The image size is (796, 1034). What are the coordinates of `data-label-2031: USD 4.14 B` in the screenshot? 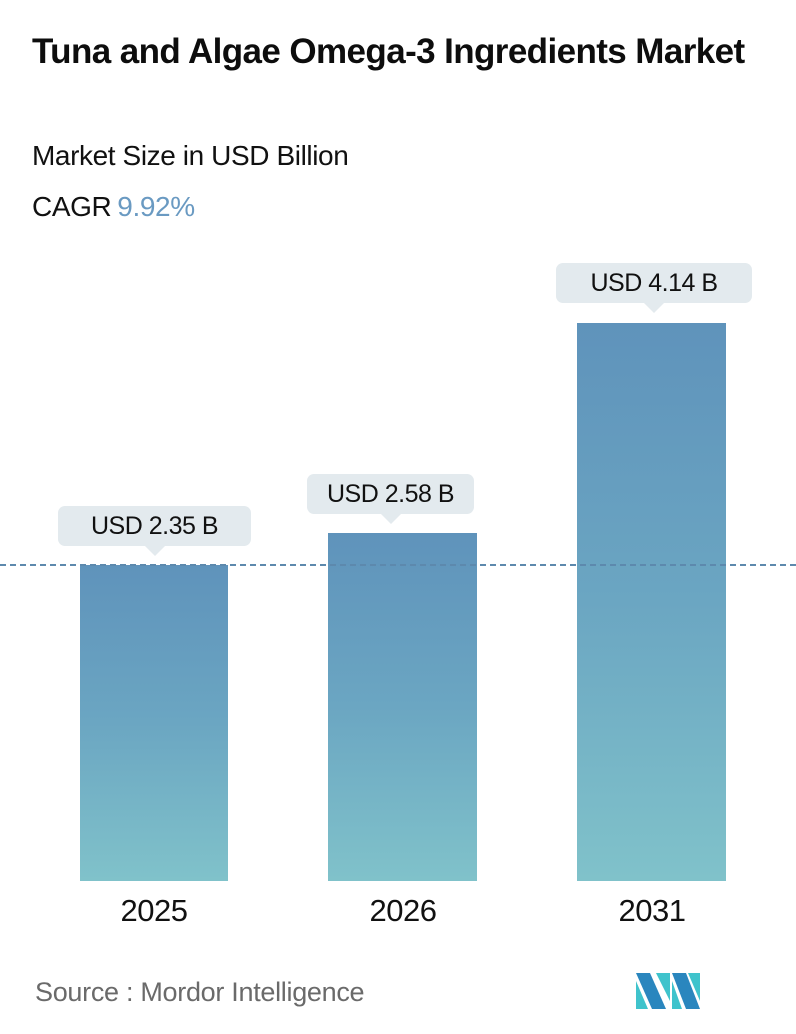 It's located at (654, 288).